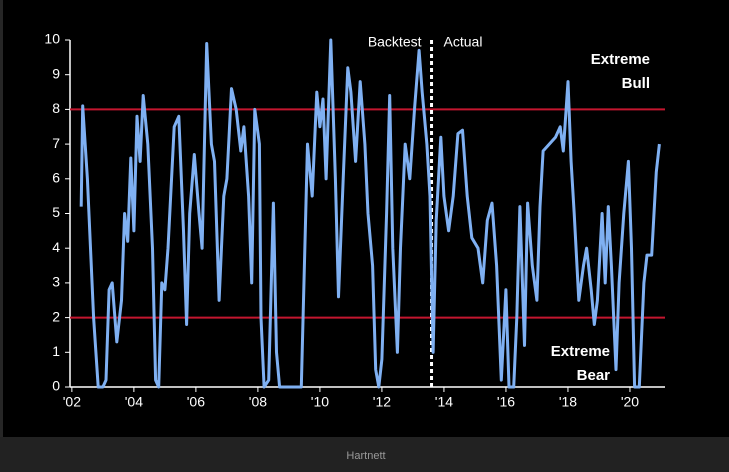  Describe the element at coordinates (395, 42) in the screenshot. I see `annotation: Backtest` at that location.